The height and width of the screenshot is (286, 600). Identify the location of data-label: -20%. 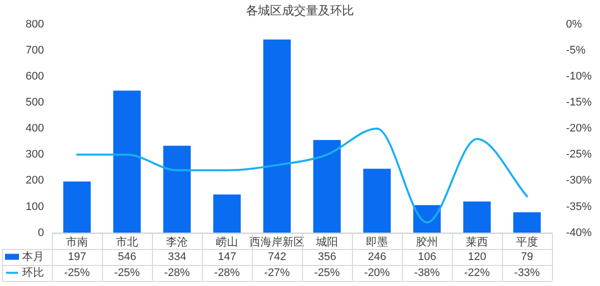
(377, 272).